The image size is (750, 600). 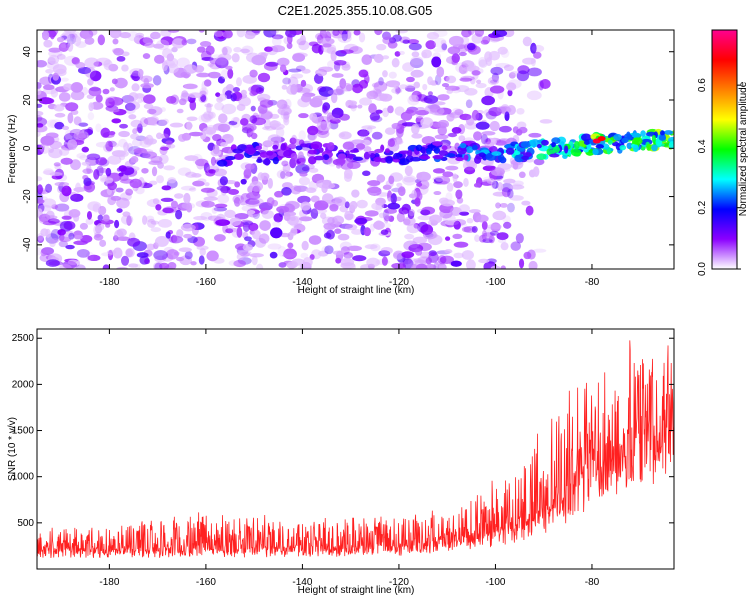 What do you see at coordinates (27, 52) in the screenshot?
I see `y-tick-label: 40` at bounding box center [27, 52].